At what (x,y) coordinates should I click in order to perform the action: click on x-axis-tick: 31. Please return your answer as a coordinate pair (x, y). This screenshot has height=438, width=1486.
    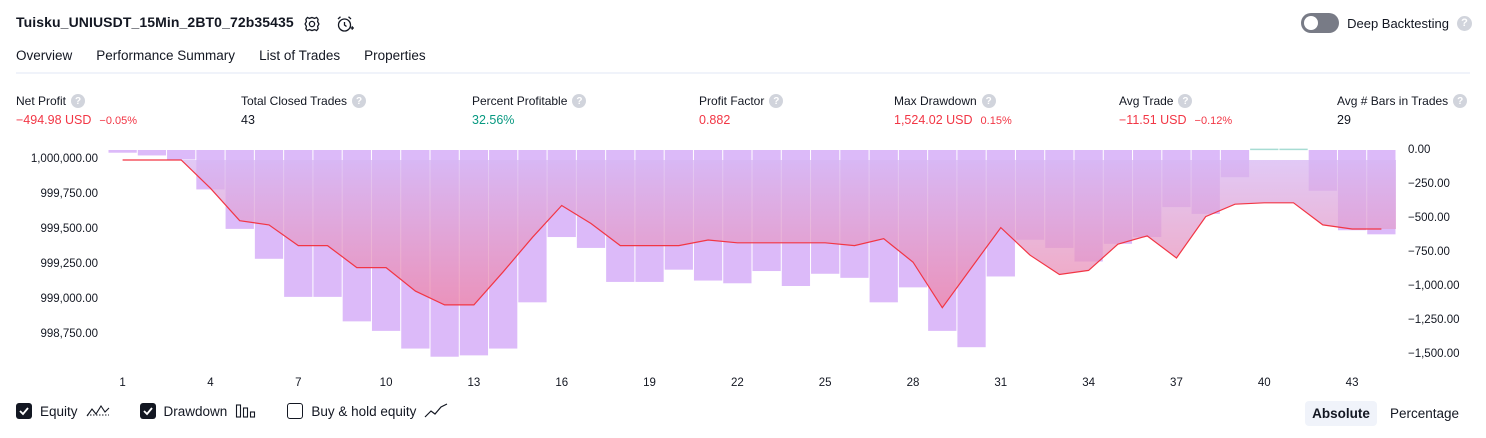
    Looking at the image, I should click on (1001, 383).